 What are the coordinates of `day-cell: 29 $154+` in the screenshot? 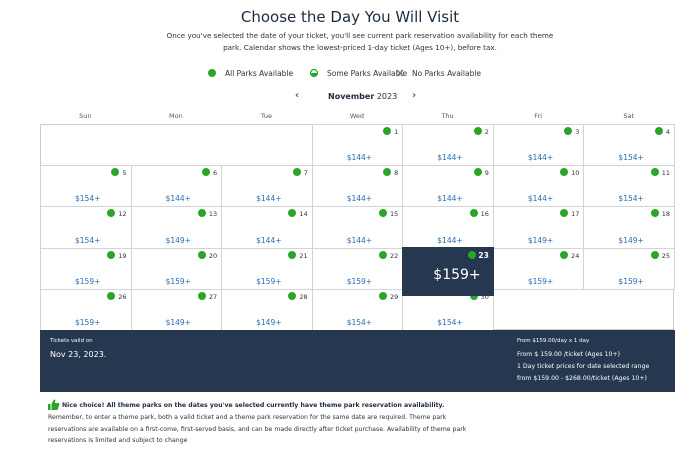 It's located at (357, 309).